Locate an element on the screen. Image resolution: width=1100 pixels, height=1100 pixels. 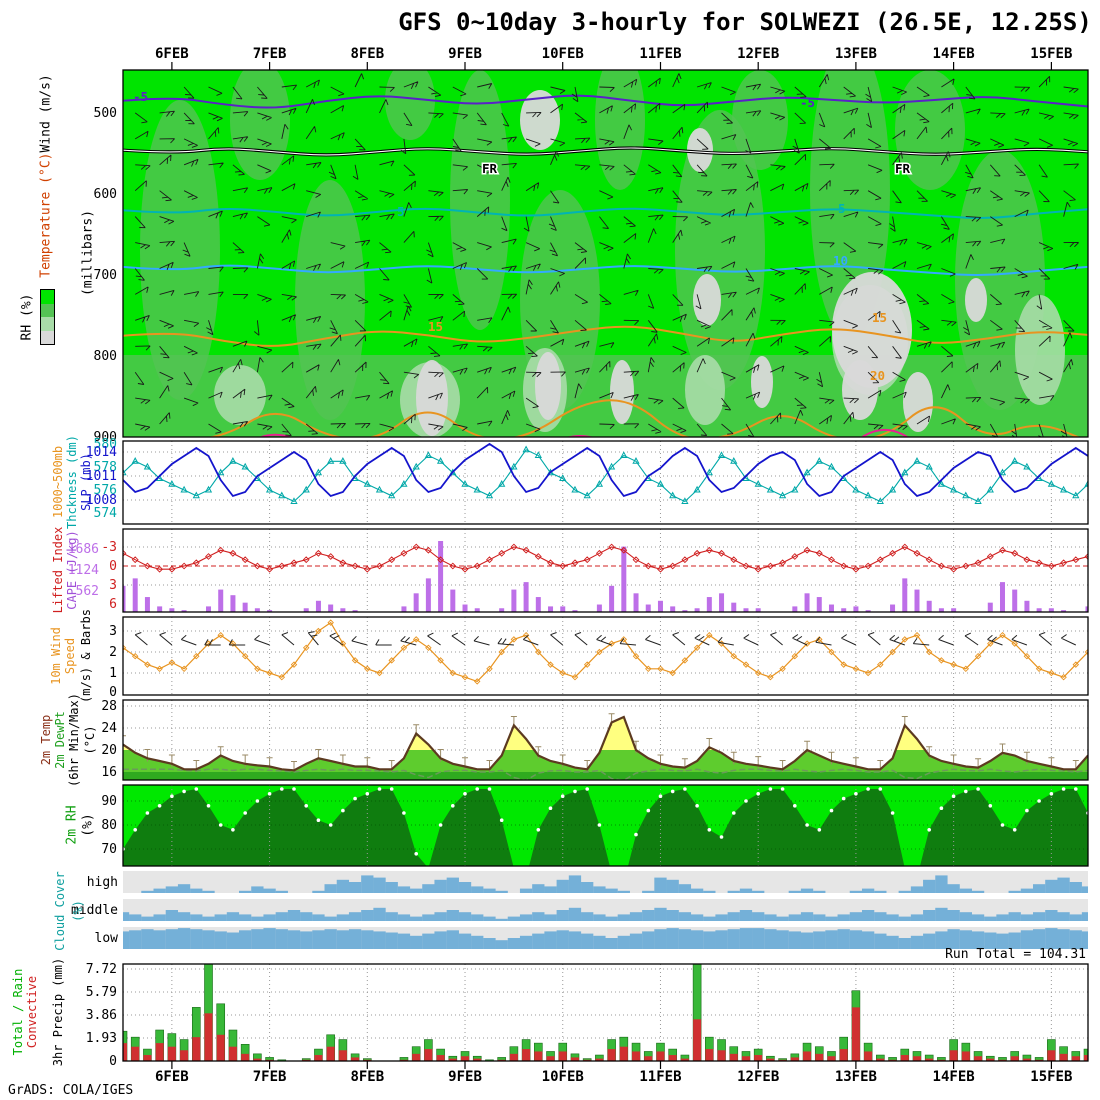
dewpt-axis-label: 2m DewPt is located at coordinates (60, 740).